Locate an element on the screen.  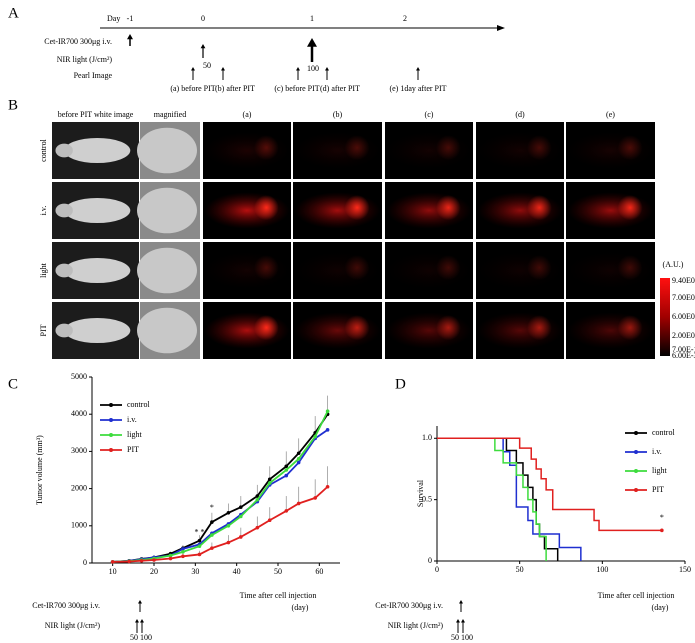
series-line is located at coordinates (220, 496).